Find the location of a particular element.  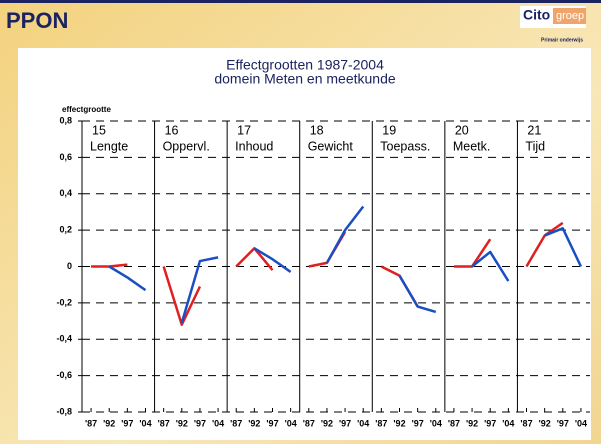

y-tick-label: 0,4 is located at coordinates (65, 193).